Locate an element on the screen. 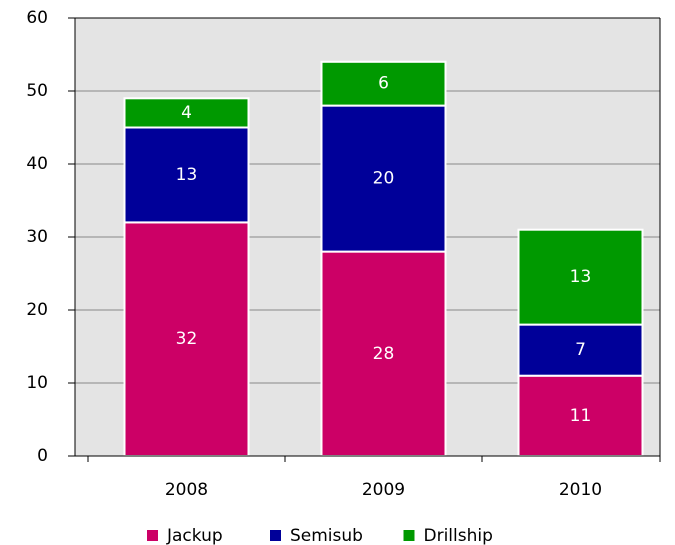 The image size is (675, 545). legend-label: Semisub is located at coordinates (326, 535).